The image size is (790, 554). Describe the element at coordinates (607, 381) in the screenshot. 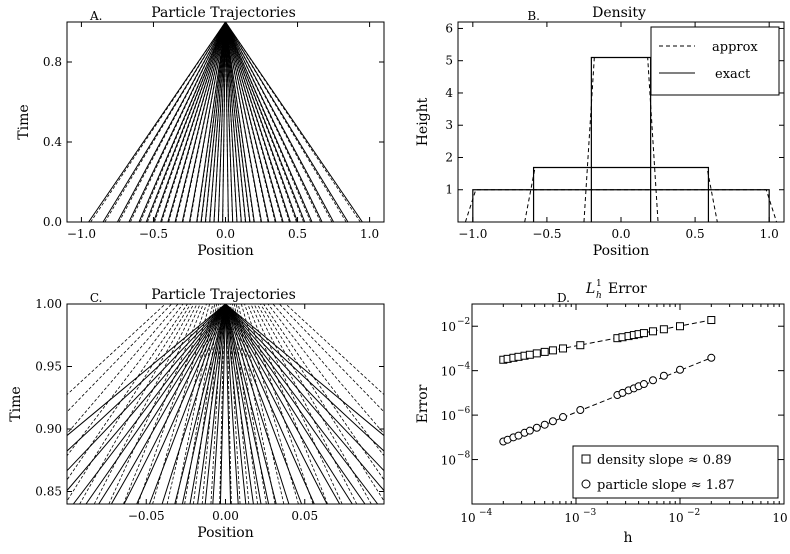

I see `panel-d-points` at that location.